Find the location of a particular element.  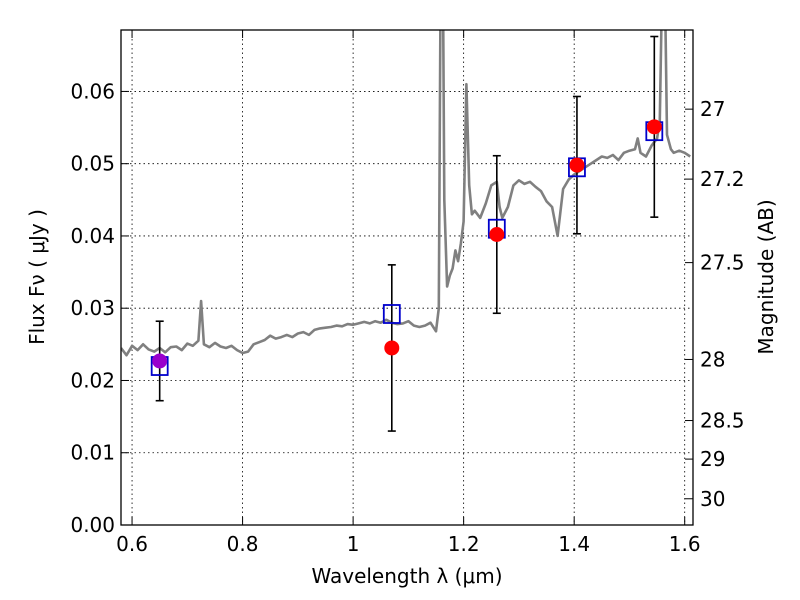

y-tick-label: 0.01 is located at coordinates (92, 453).